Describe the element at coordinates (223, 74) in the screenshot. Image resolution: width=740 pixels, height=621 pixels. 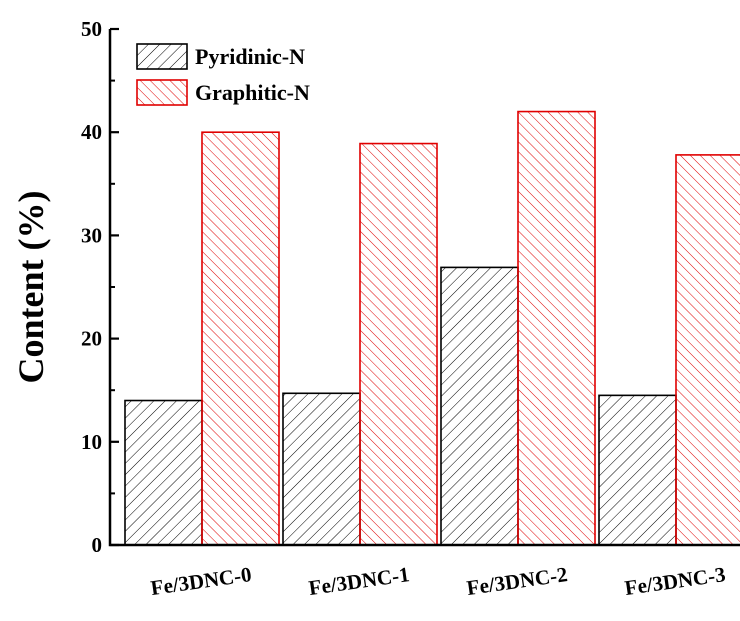
I see `legend: Pyridinic-N Graphitic-N` at that location.